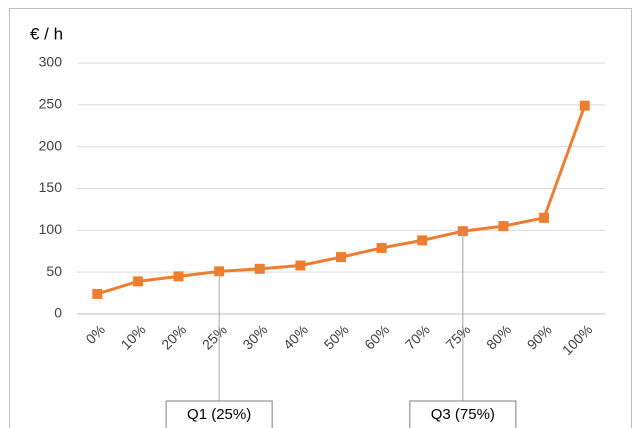  Describe the element at coordinates (498, 336) in the screenshot. I see `x-tick-label: 80%` at that location.